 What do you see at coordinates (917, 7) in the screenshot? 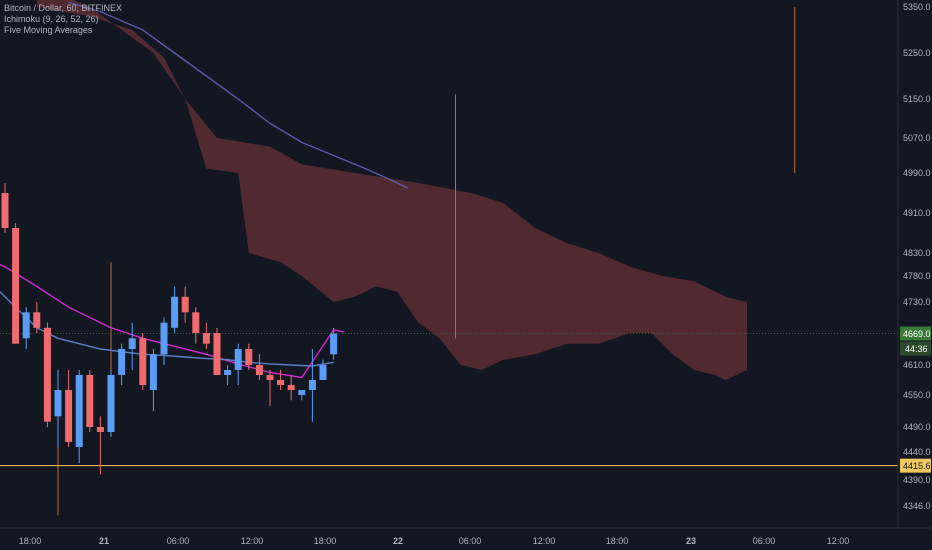
I see `price-tick-label: 5350.0` at bounding box center [917, 7].